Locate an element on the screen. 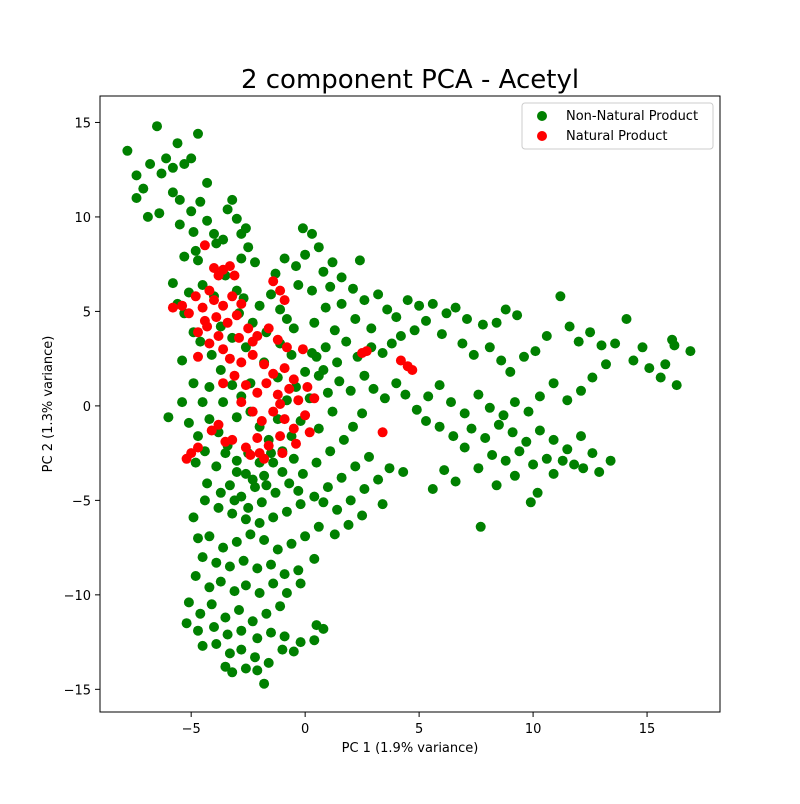 This screenshot has width=800, height=804. legend-label-non-natural-product: Non-Natural Product is located at coordinates (632, 116).